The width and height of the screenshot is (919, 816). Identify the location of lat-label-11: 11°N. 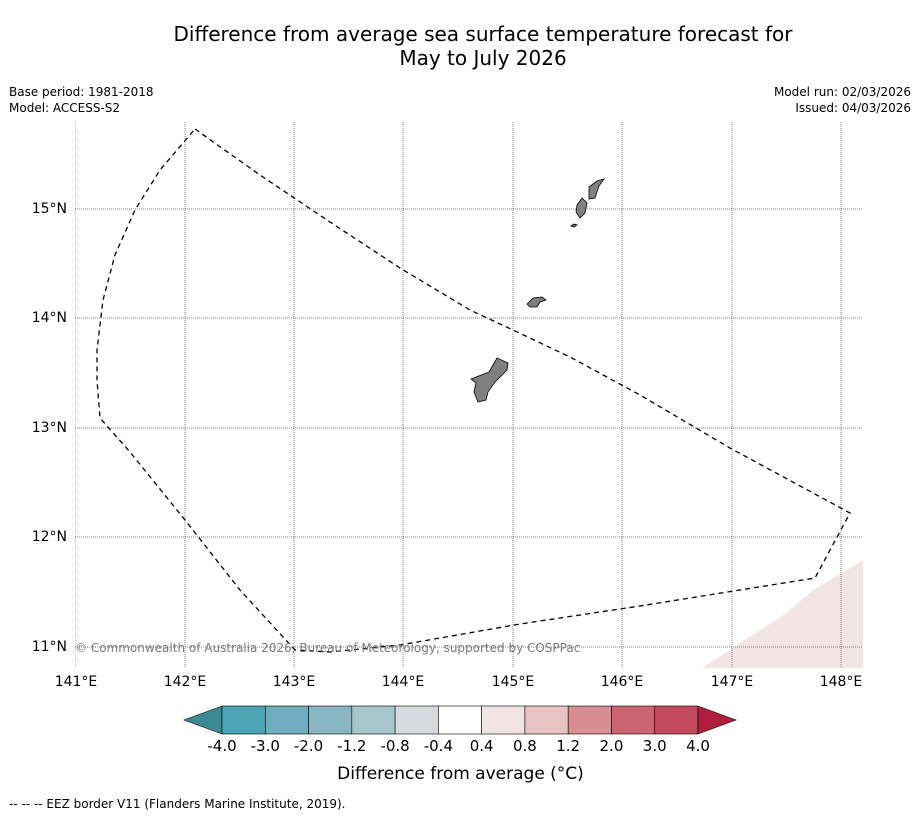
(49, 647).